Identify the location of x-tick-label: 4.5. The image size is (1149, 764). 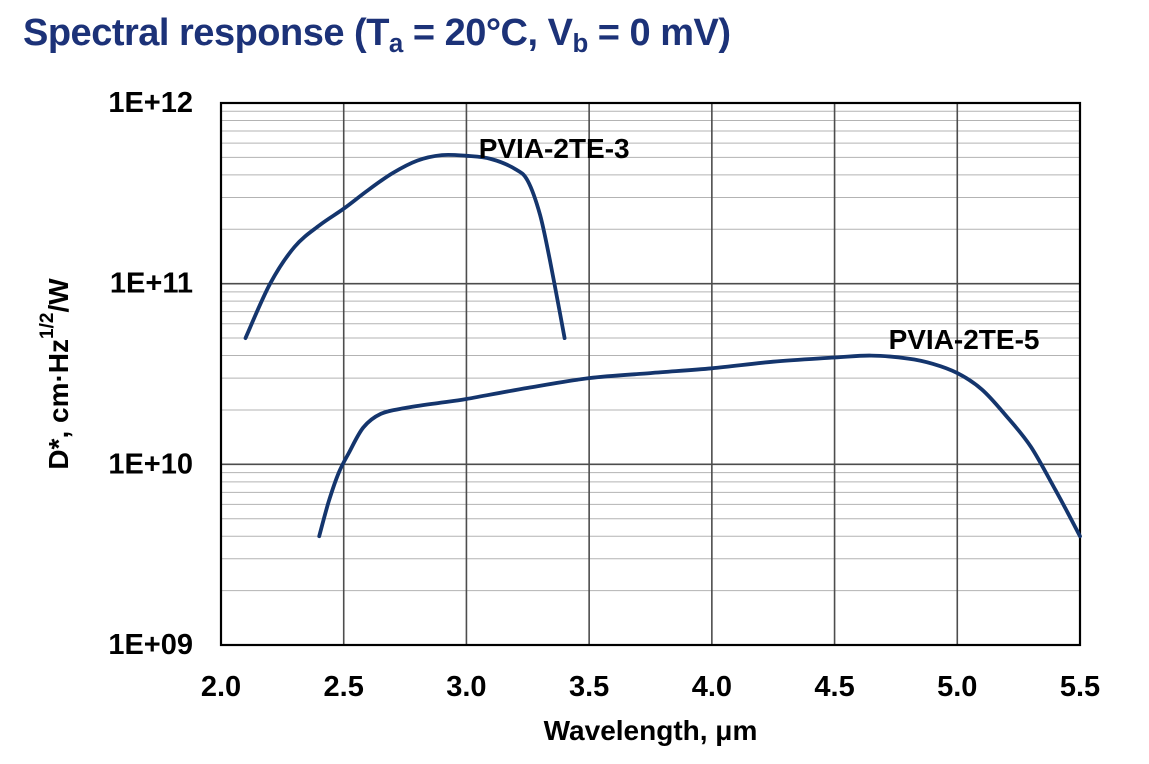
(834, 687).